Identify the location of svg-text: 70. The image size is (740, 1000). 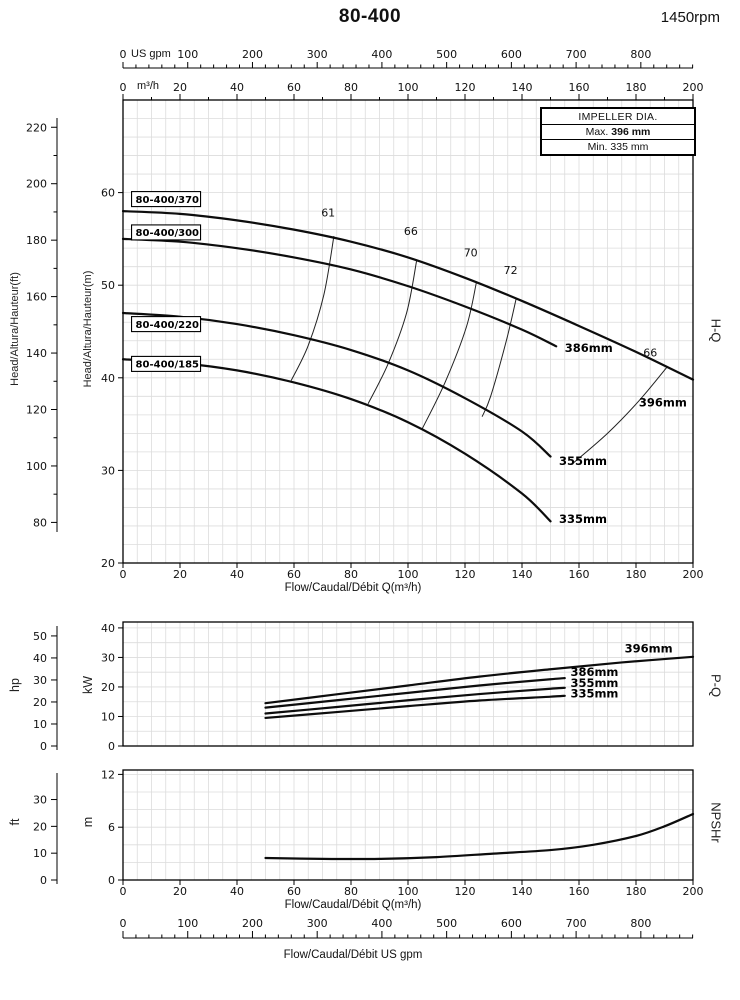
(471, 252).